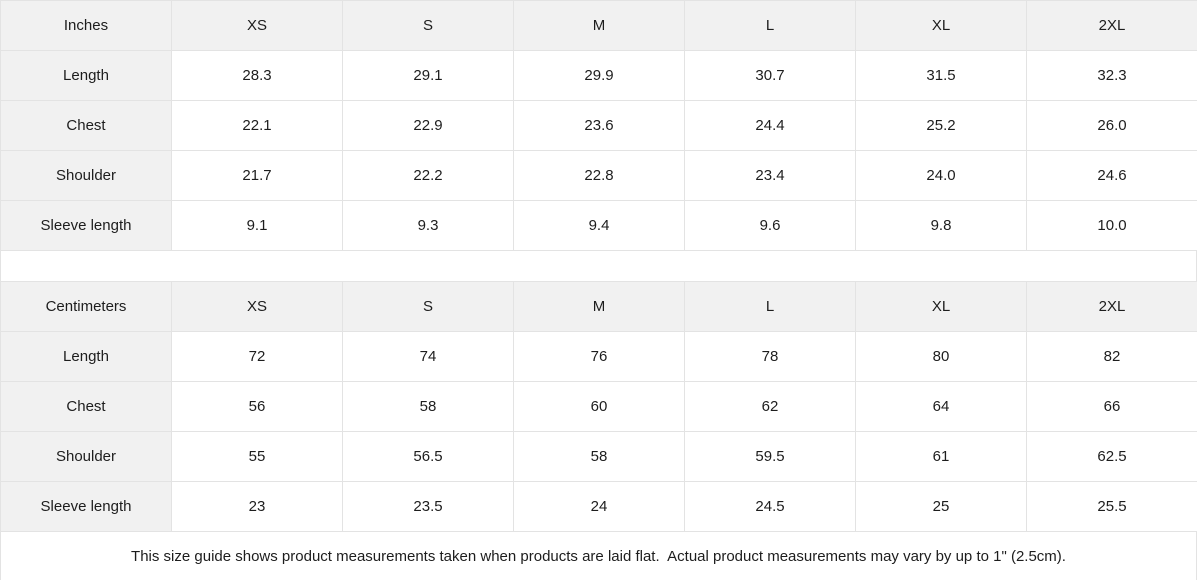  I want to click on cell-inches-chest-l: 24.4, so click(770, 125).